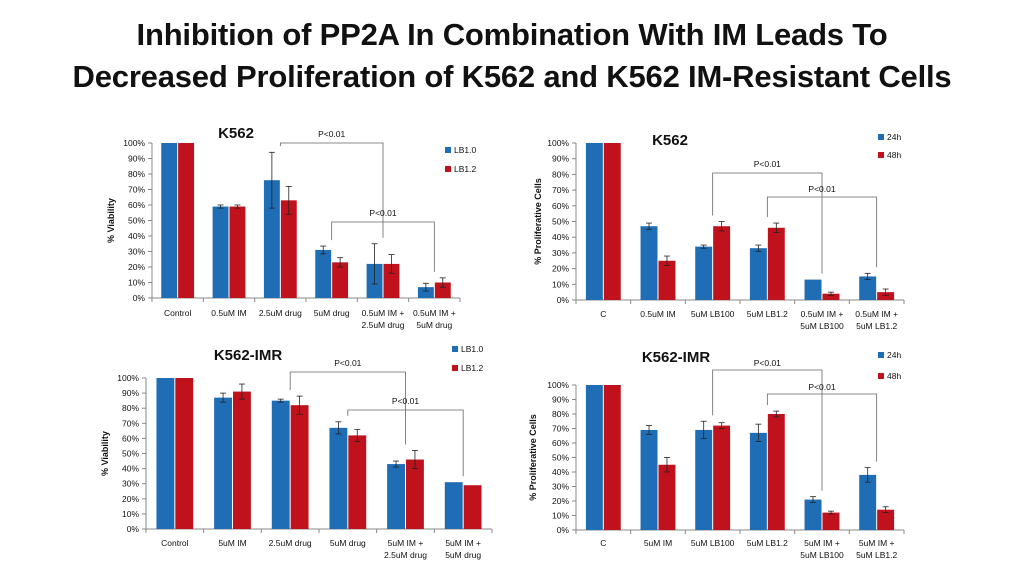  I want to click on category-label: Control, so click(178, 313).